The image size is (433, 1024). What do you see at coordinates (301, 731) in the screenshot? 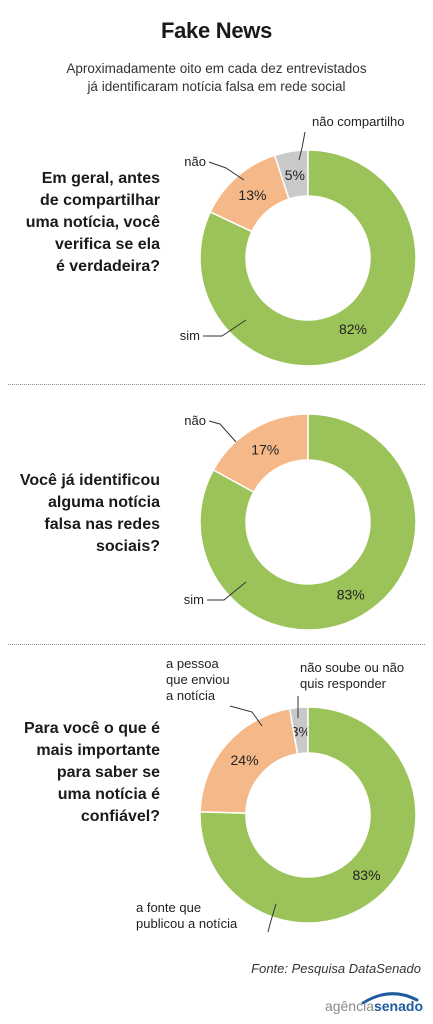
I see `slice-percent-label: 3%` at bounding box center [301, 731].